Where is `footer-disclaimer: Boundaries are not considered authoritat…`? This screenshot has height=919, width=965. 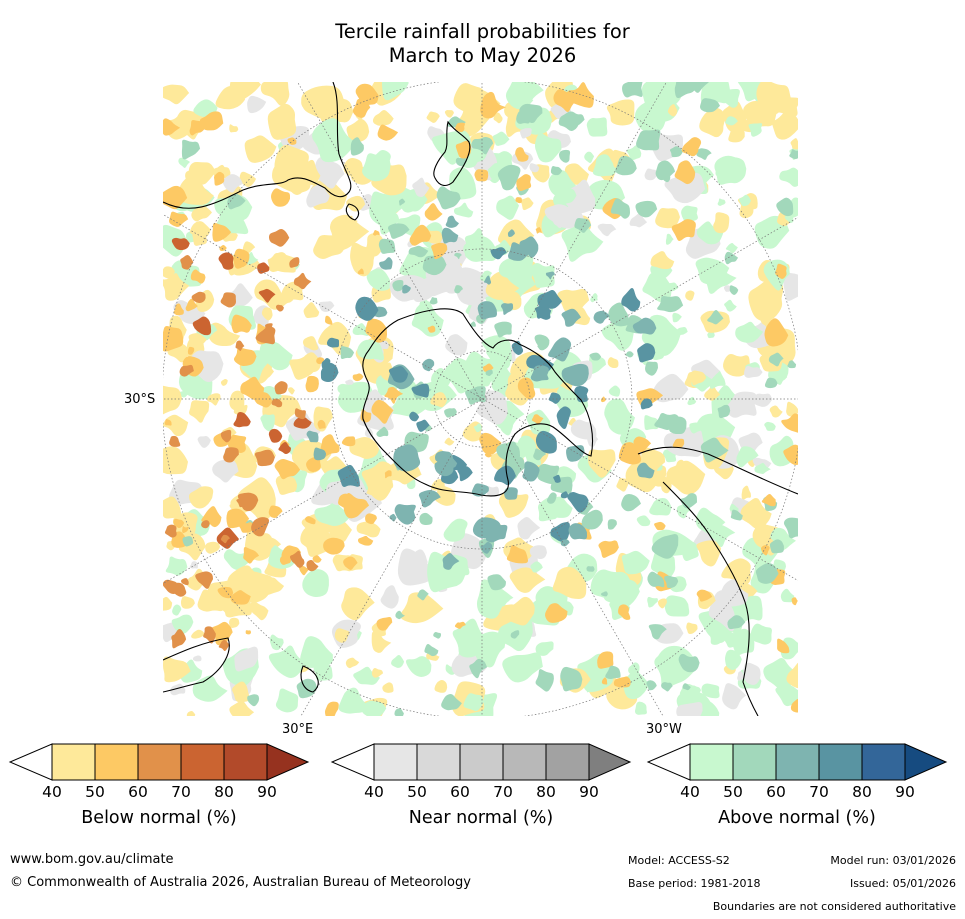 footer-disclaimer: Boundaries are not considered authoritat… is located at coordinates (834, 906).